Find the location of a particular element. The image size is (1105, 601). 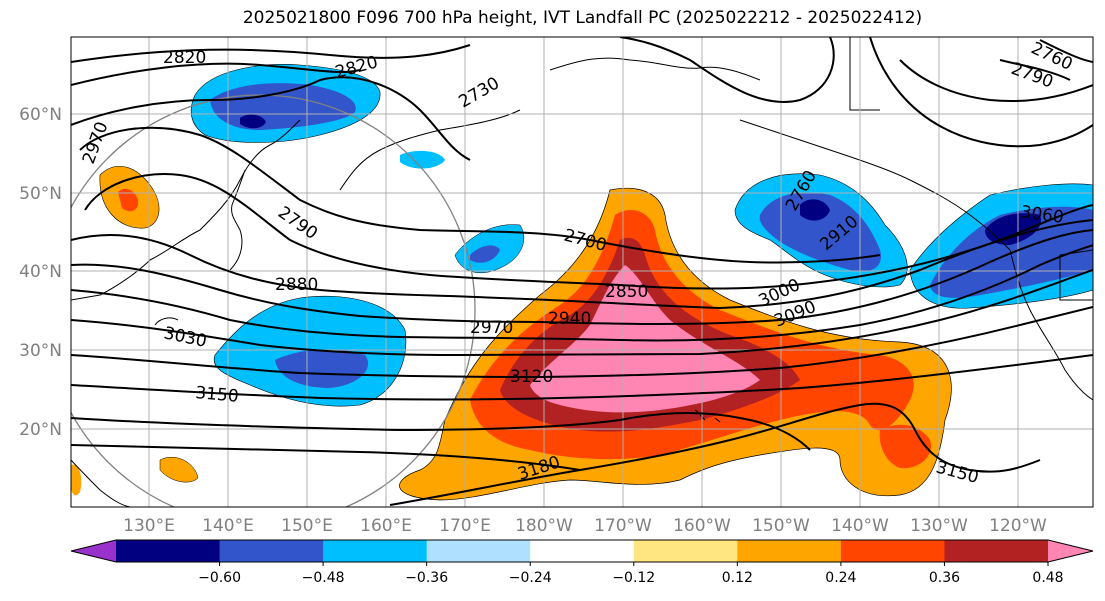

lon-label: 160°W is located at coordinates (702, 526).